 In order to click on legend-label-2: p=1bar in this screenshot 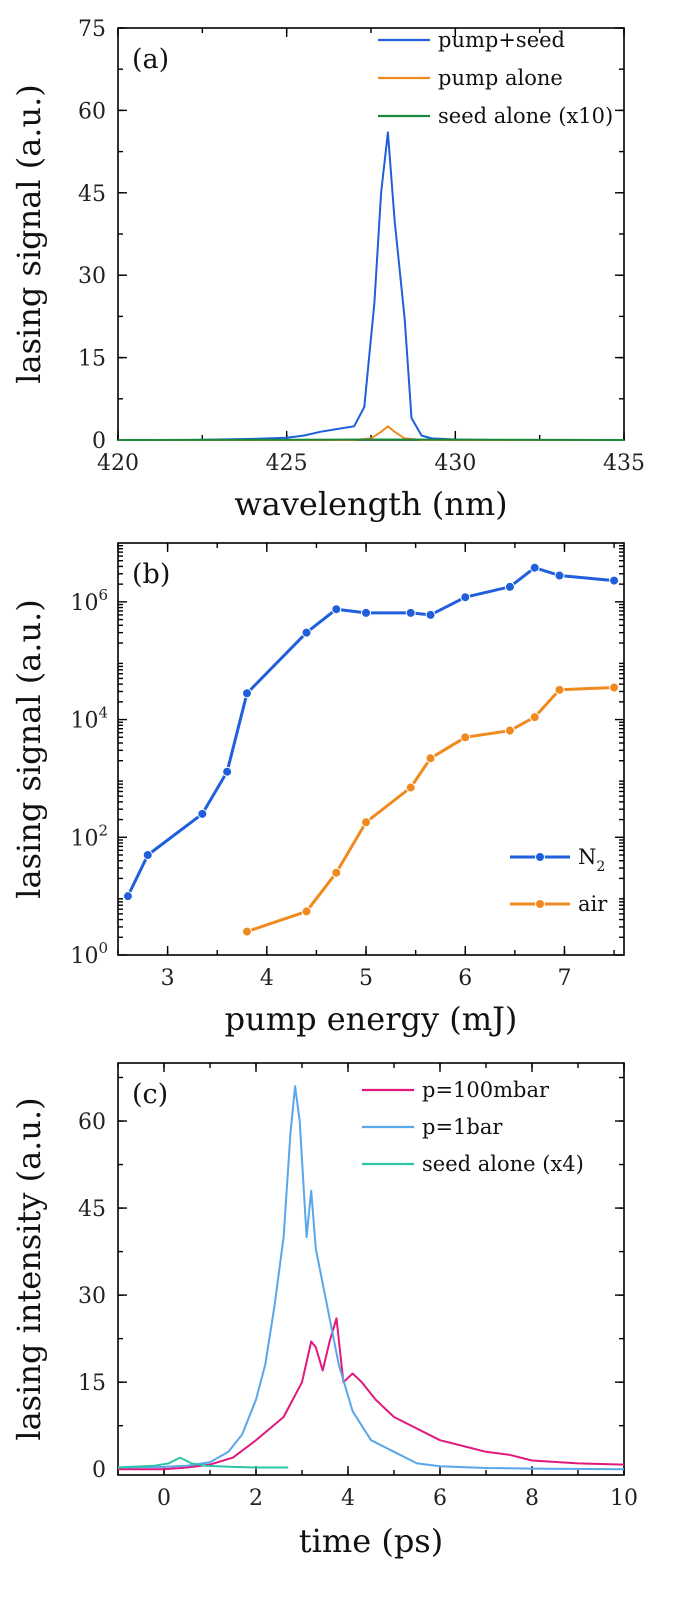, I will do `click(462, 1127)`.